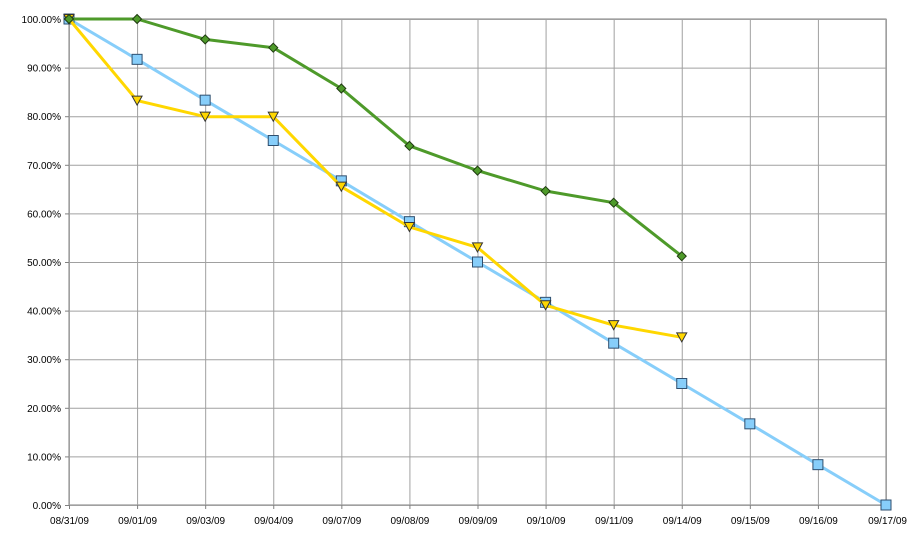 This screenshot has height=542, width=923. What do you see at coordinates (682, 521) in the screenshot?
I see `x-tick-label: 09/14/09` at bounding box center [682, 521].